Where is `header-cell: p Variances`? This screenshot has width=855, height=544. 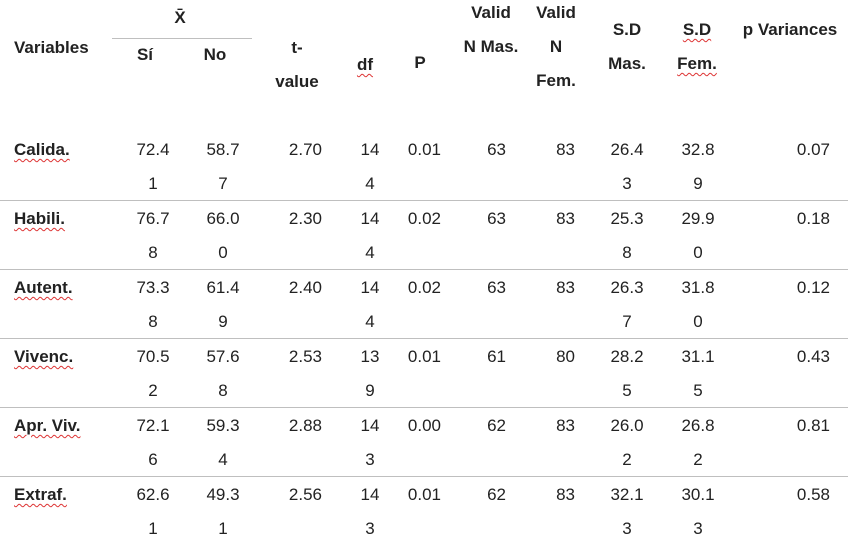 header-cell: p Variances is located at coordinates (790, 29).